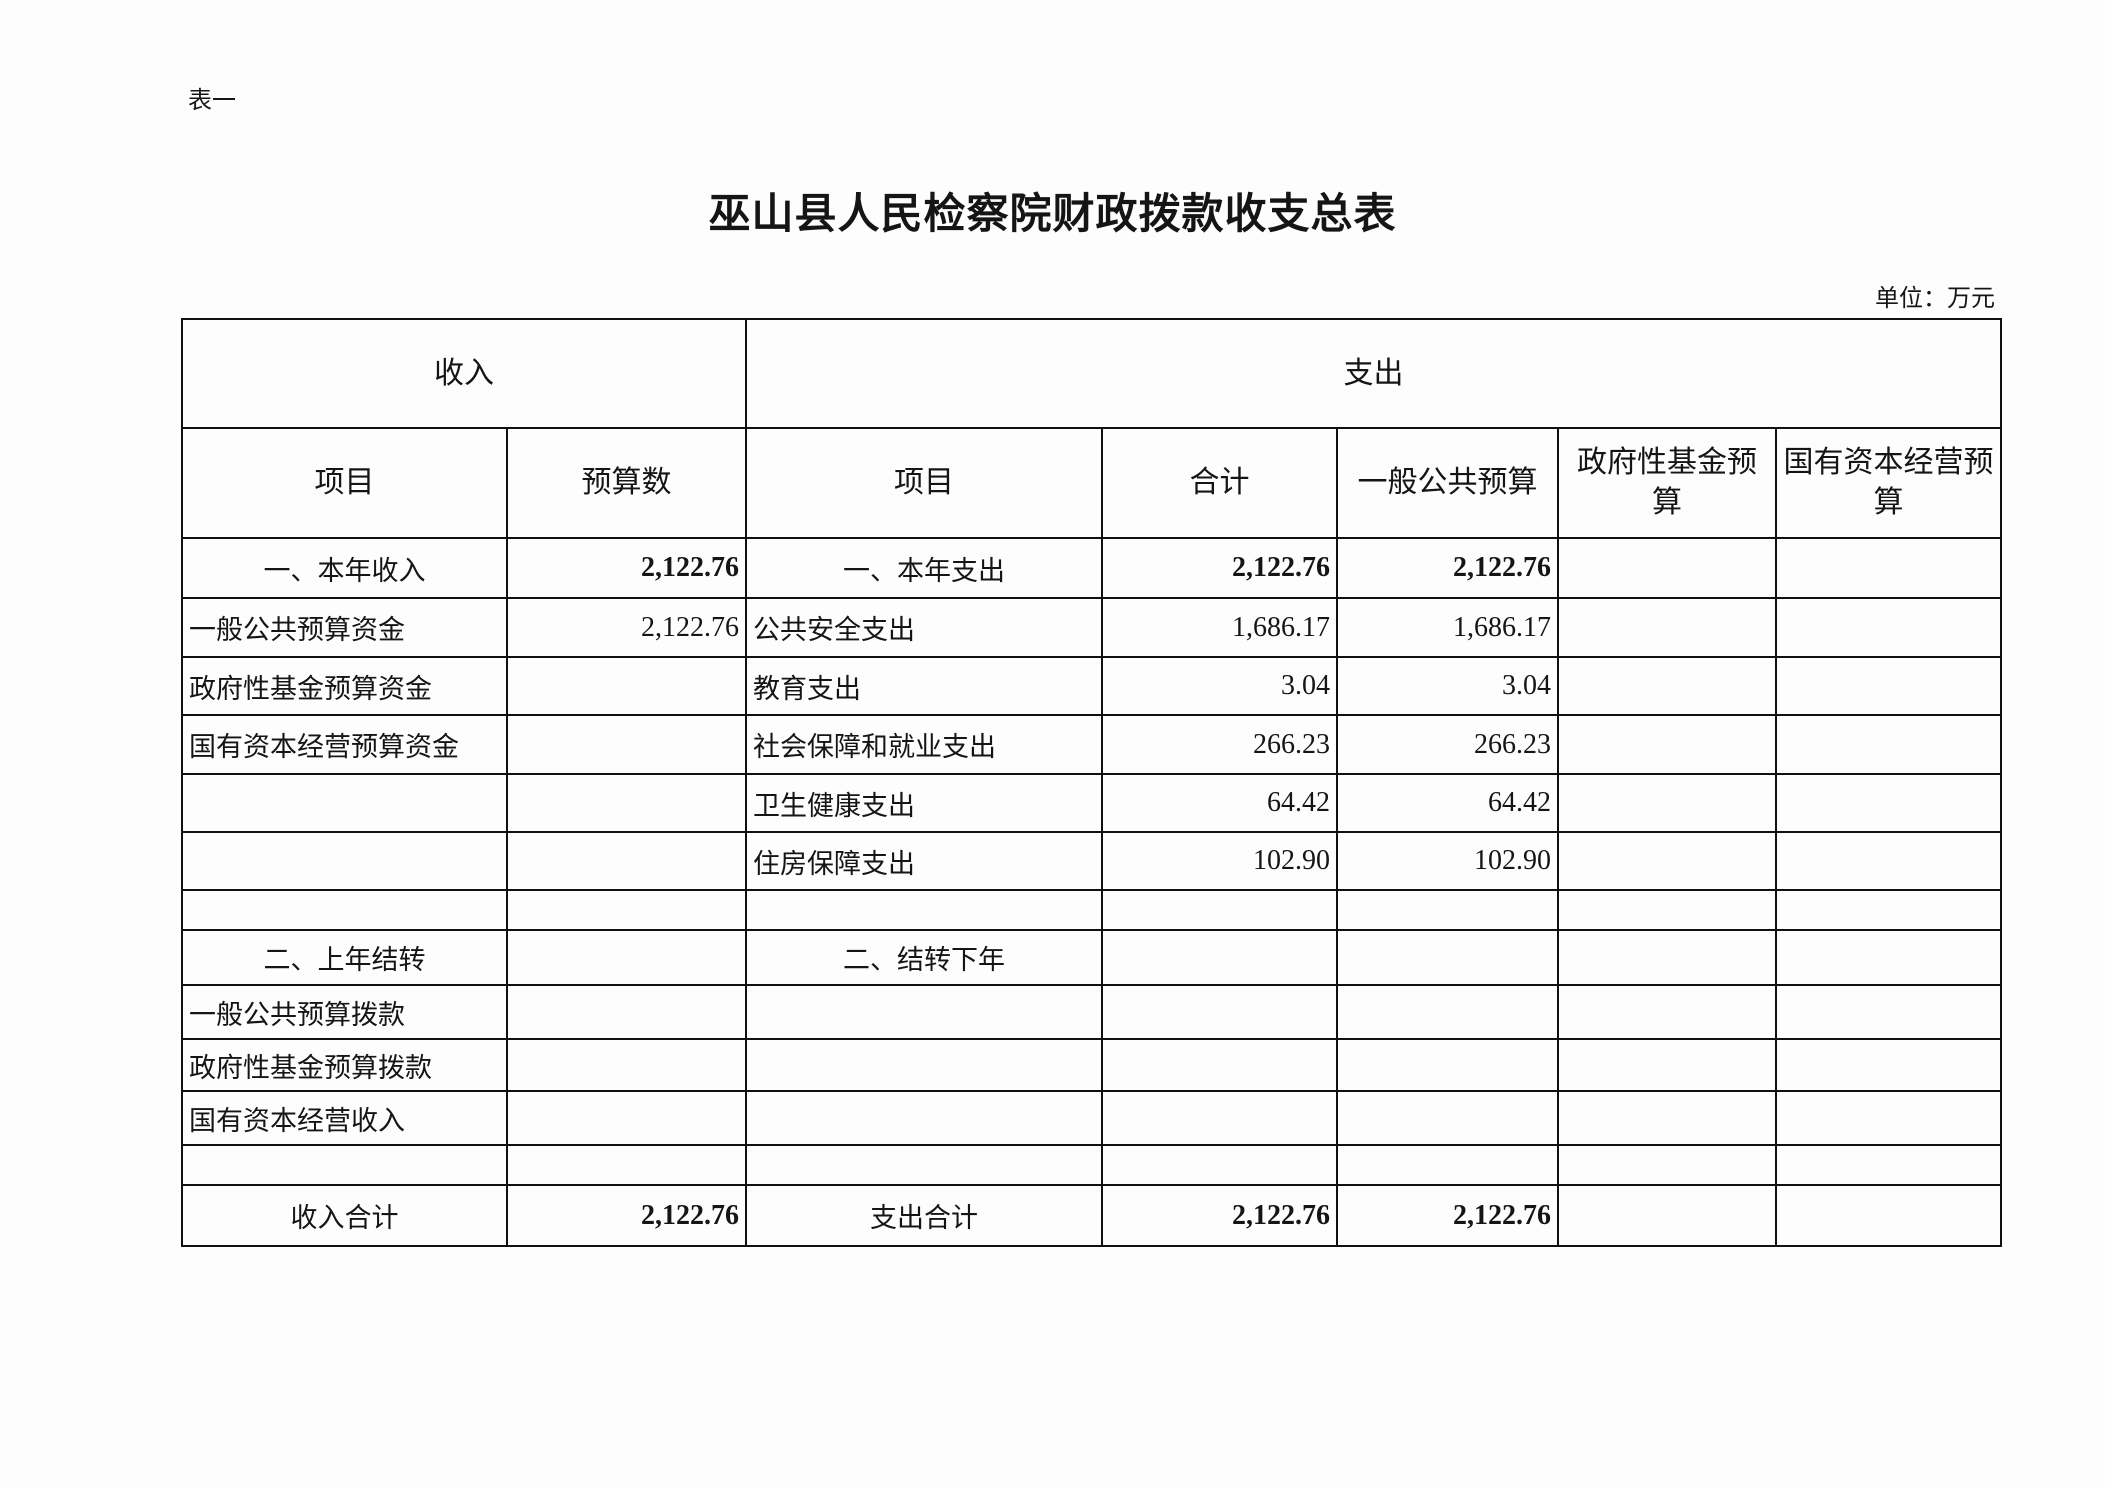 The image size is (2105, 1487). Describe the element at coordinates (1219, 744) in the screenshot. I see `cell-total: 266.23` at that location.